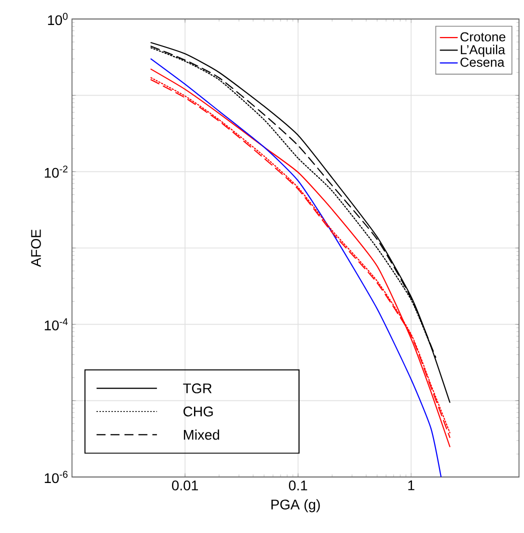 Image resolution: width=524 pixels, height=533 pixels. I want to click on annotation: CHG, so click(198, 411).